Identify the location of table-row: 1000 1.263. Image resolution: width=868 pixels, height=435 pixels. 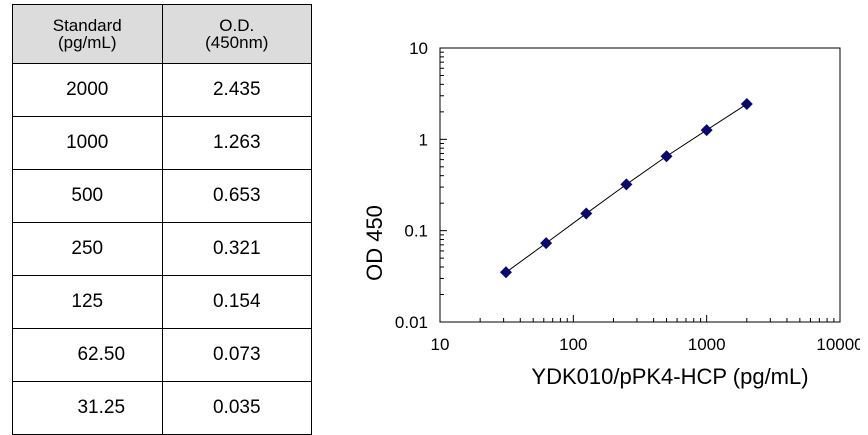
(162, 143).